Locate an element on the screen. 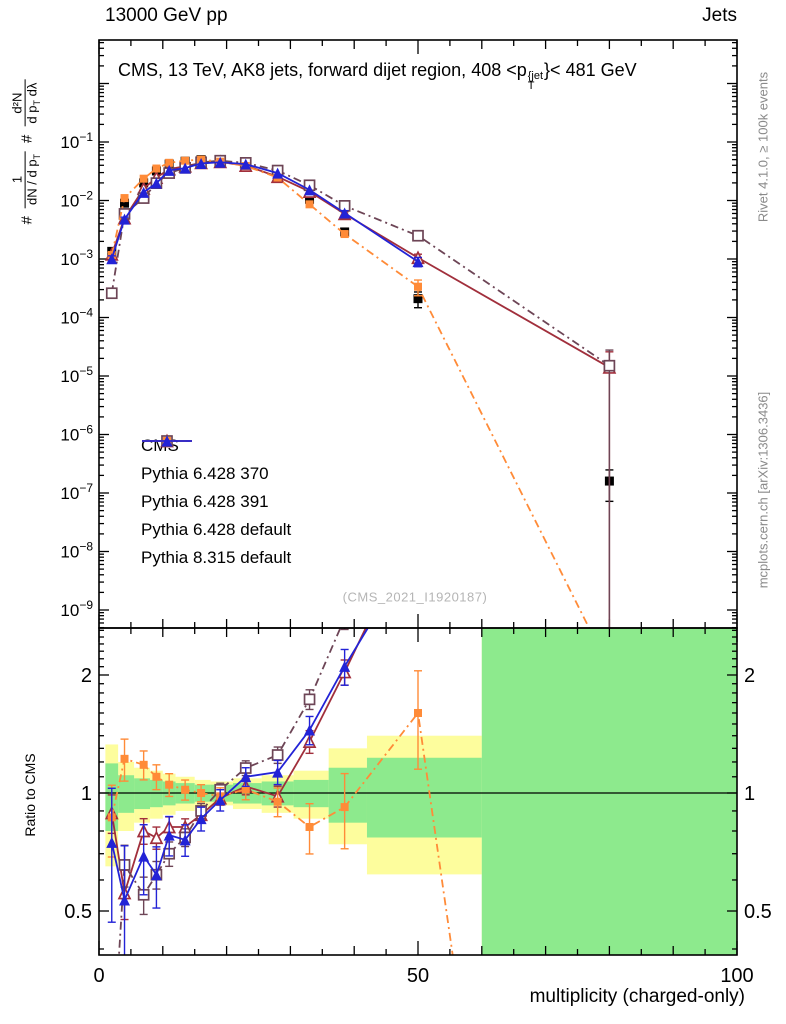 This screenshot has height=1024, width=786. ratio-pythia-8-315-default is located at coordinates (237, 791).